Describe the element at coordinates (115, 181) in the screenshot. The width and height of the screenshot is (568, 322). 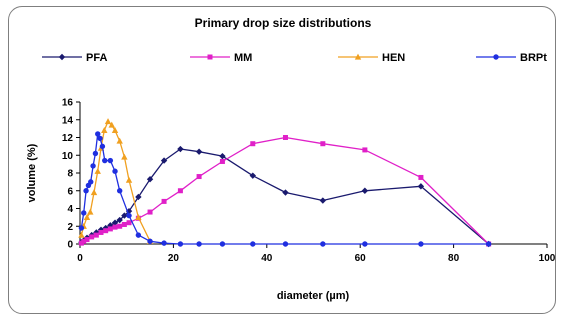
I see `series-line-hen` at that location.